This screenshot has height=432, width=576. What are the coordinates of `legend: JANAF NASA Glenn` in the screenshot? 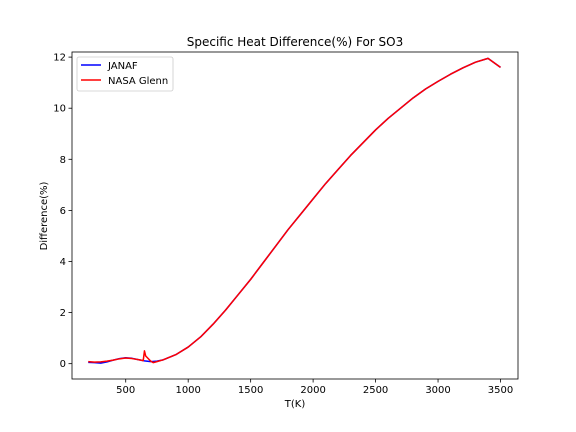 It's located at (125, 74).